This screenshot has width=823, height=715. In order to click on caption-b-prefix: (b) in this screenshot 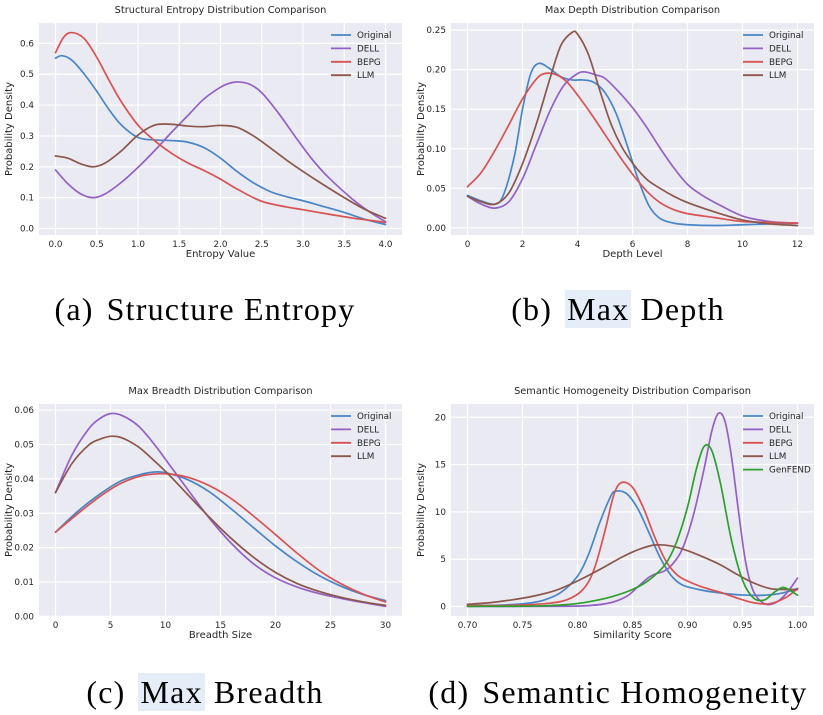, I will do `click(532, 309)`.